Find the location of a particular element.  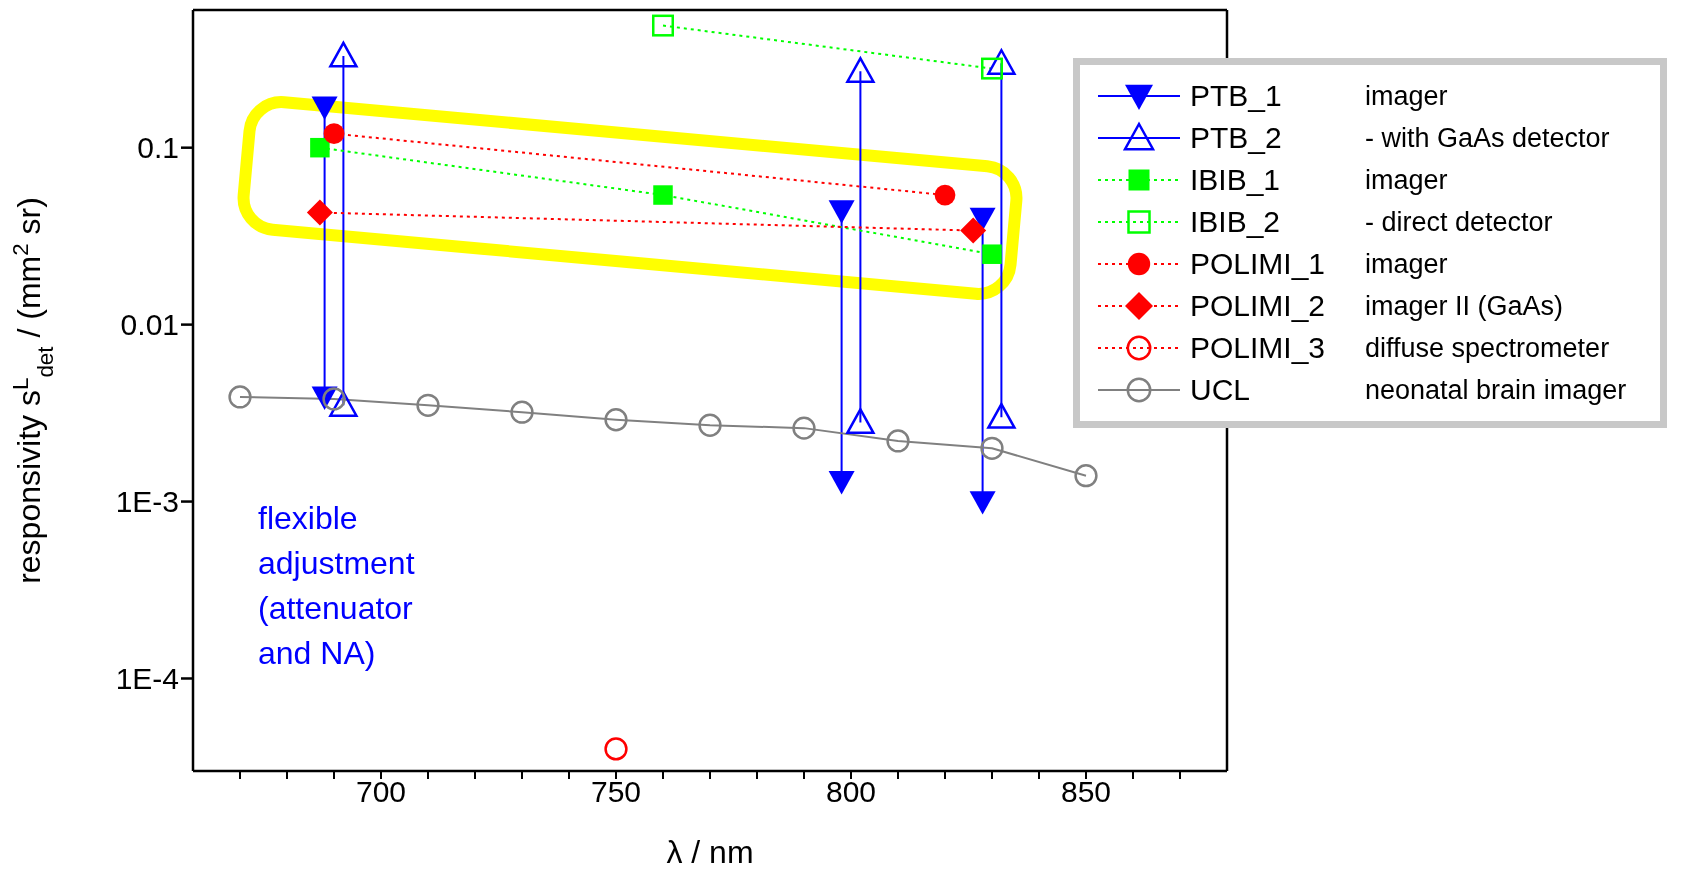

legend-label: POLIMI_2 is located at coordinates (1258, 306).